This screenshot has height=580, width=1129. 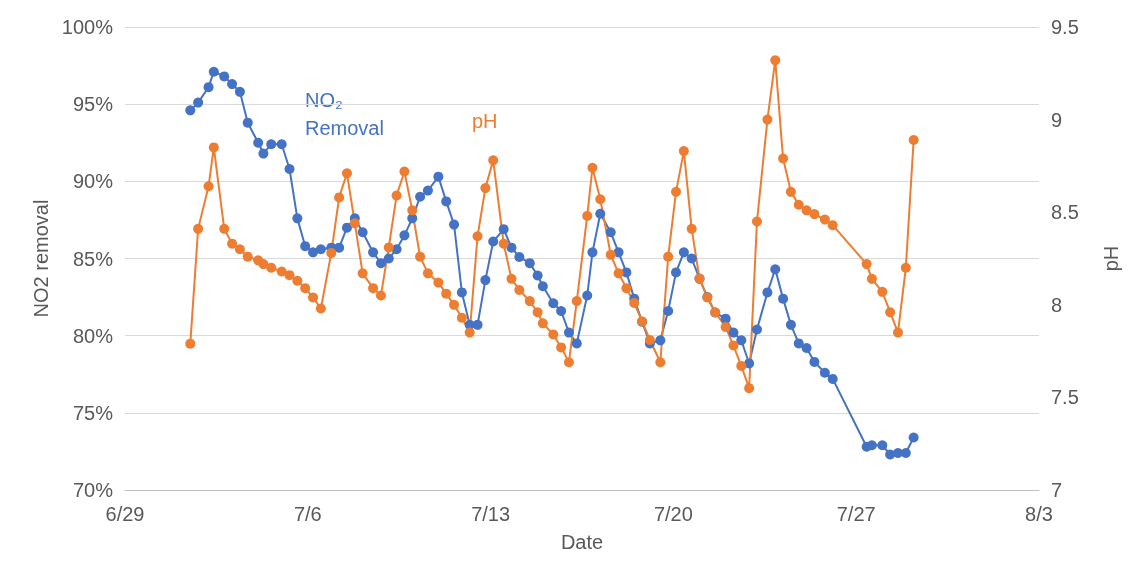 I want to click on y2-tick-label: 8.5, so click(x=1065, y=212).